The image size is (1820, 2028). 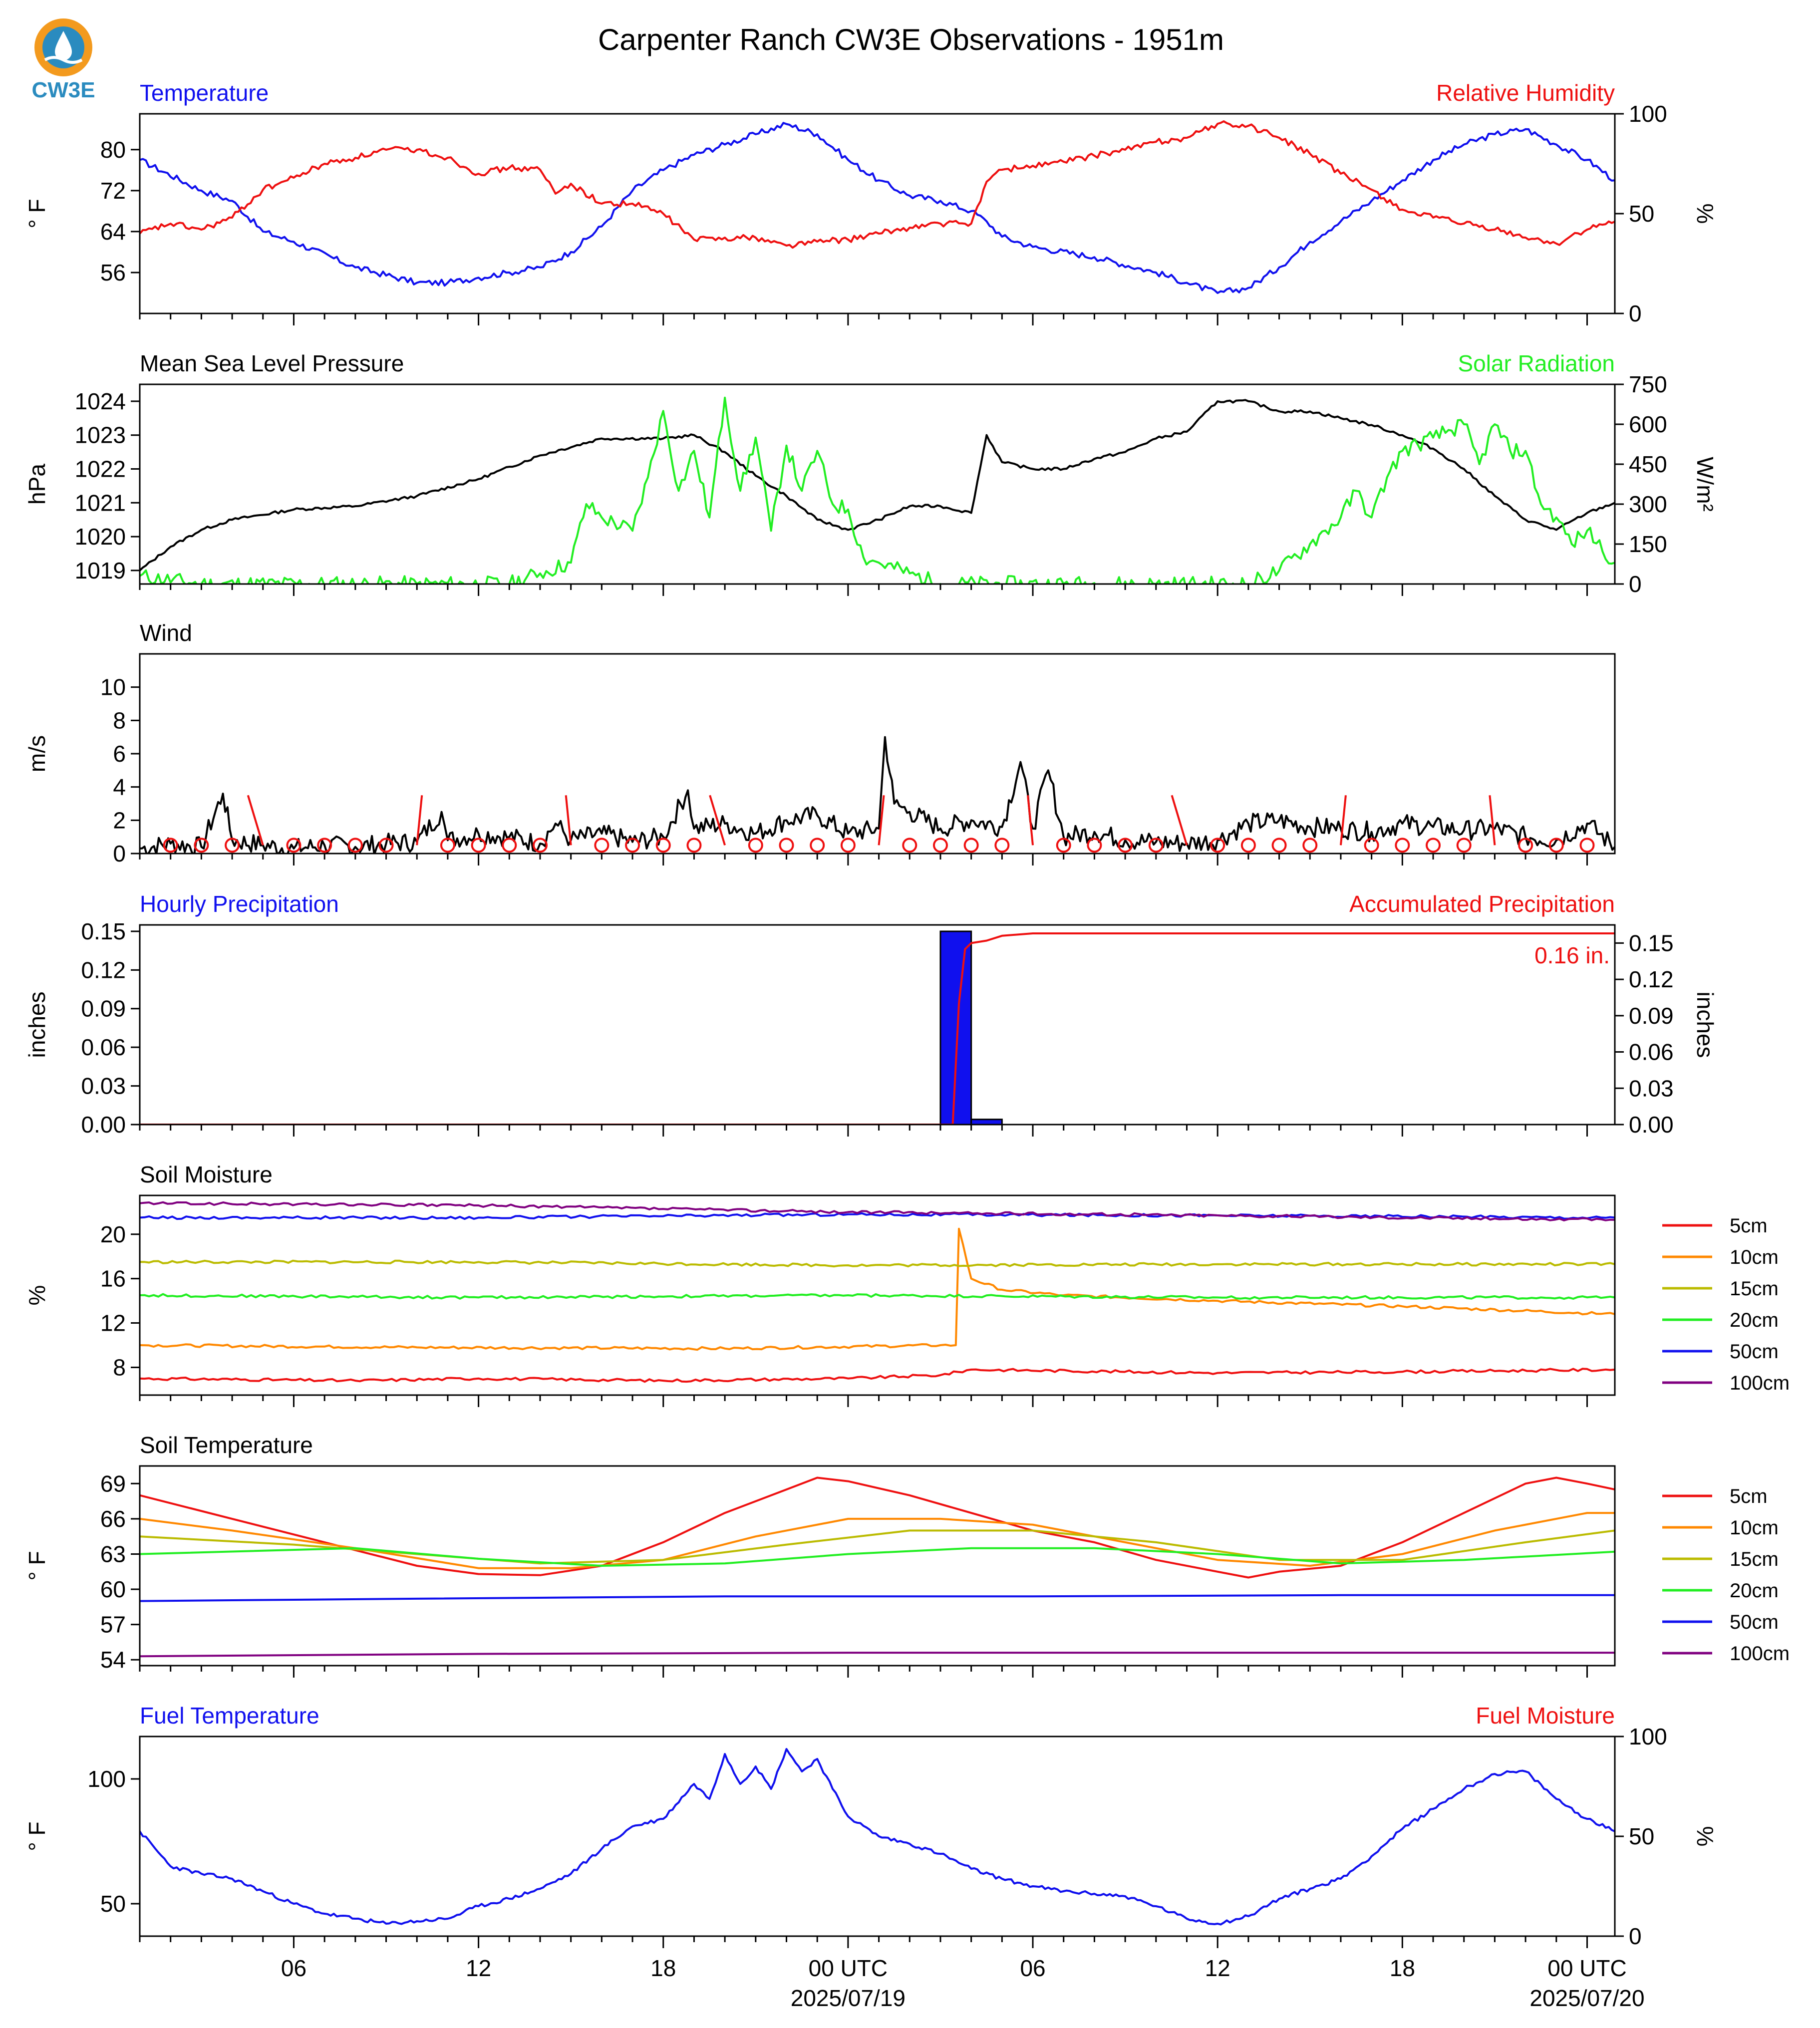 I want to click on y-tick-label-left: 1024, so click(x=100, y=401).